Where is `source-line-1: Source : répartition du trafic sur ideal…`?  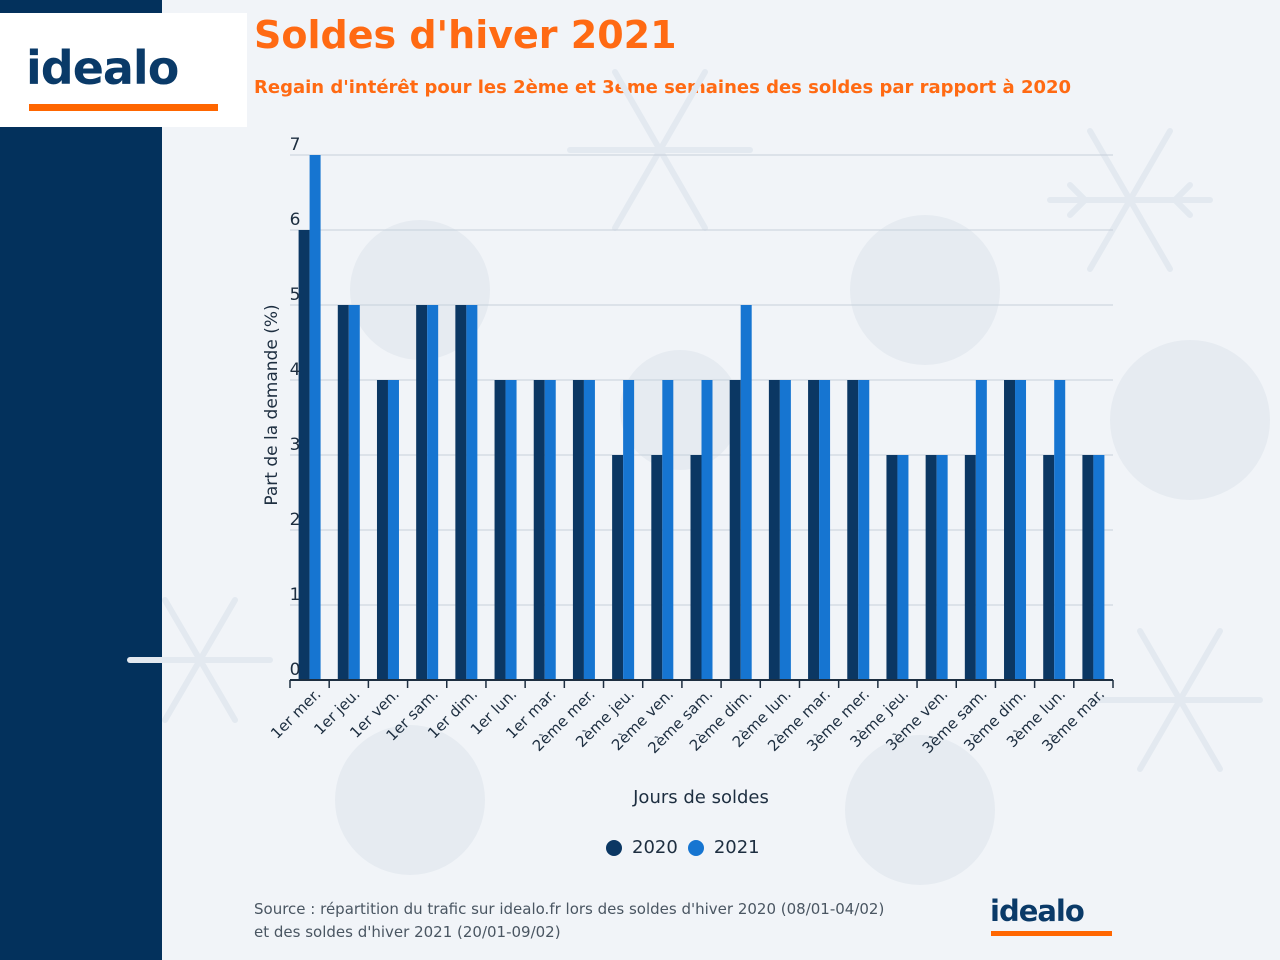 source-line-1: Source : répartition du trafic sur ideal… is located at coordinates (569, 909).